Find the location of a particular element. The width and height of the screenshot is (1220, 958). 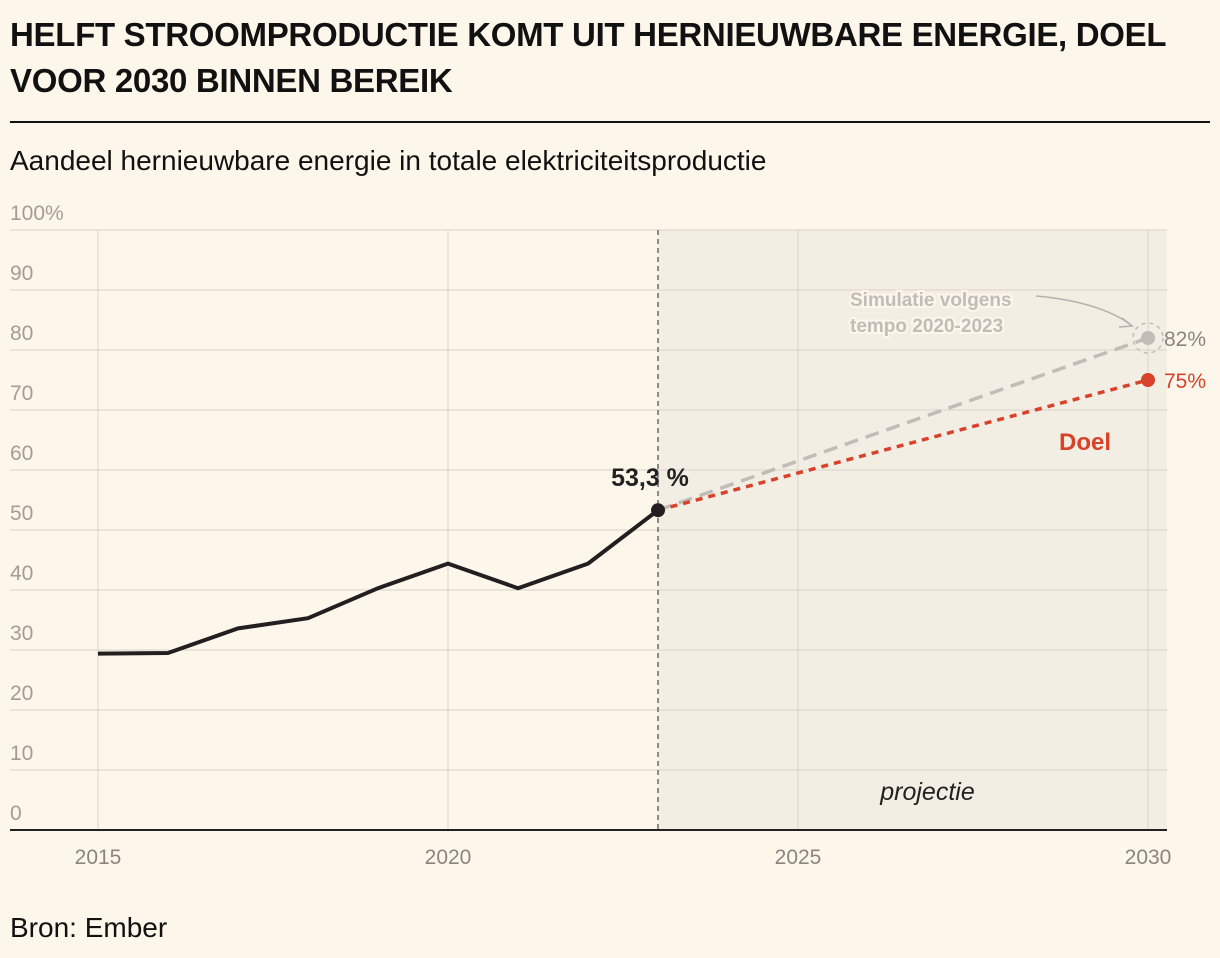

target-end-point is located at coordinates (1148, 380).